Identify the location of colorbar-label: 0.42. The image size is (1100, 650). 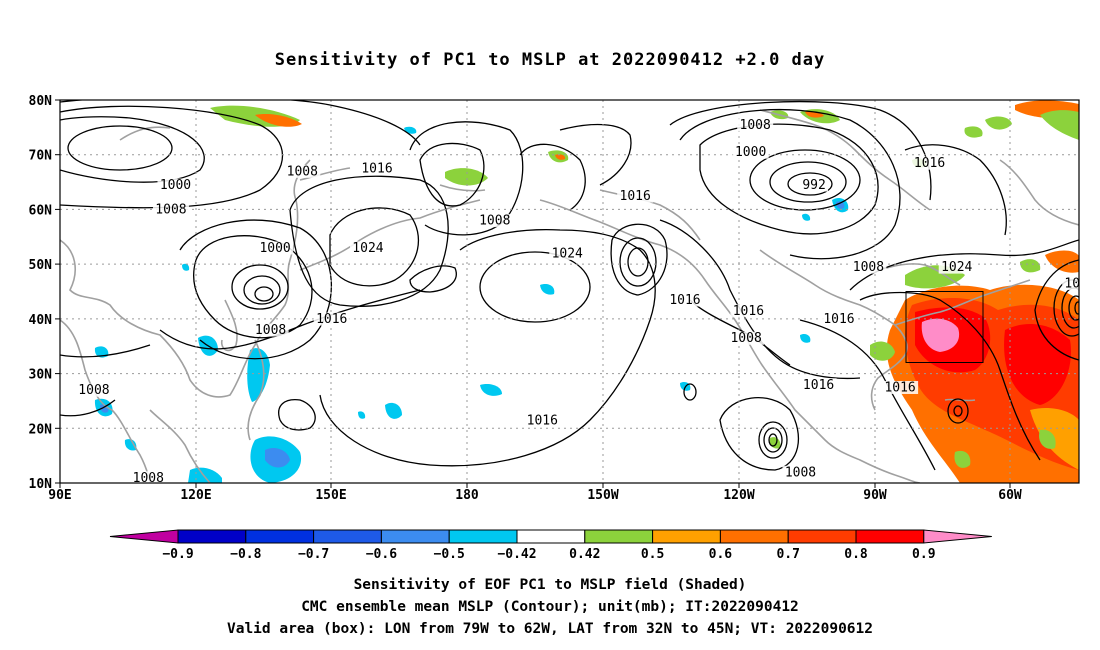
(584, 554).